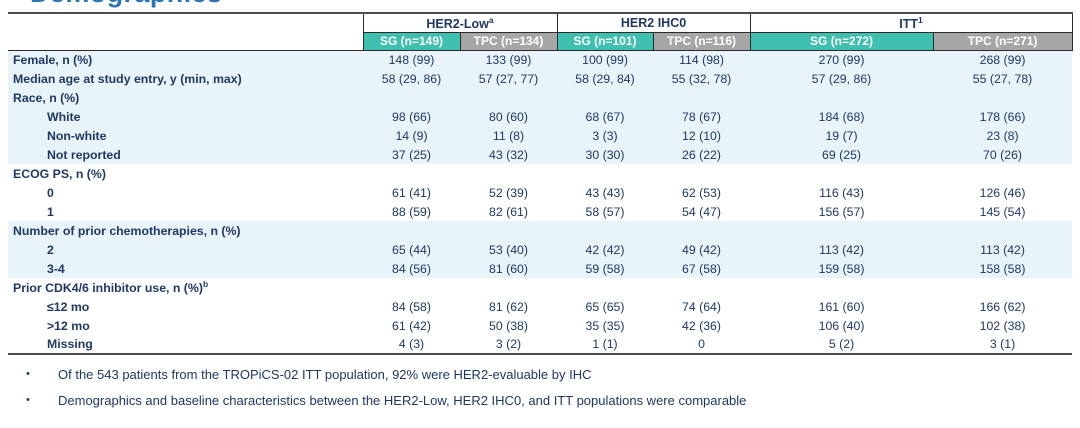  Describe the element at coordinates (411, 268) in the screenshot. I see `cell-value: 84 (56)` at that location.